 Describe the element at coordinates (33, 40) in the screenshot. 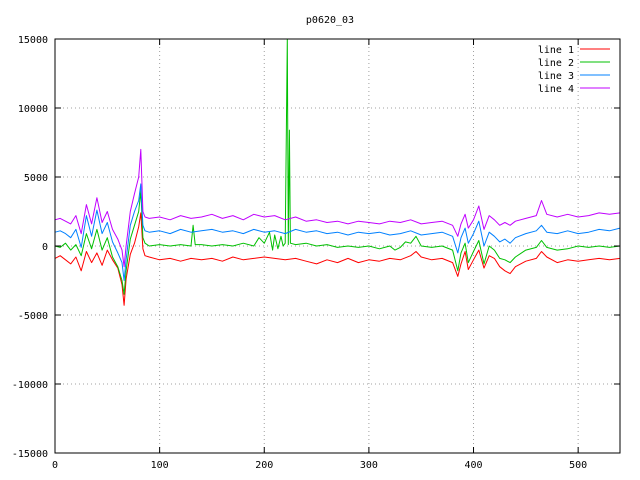

I see `y-tick-label: 15000` at that location.